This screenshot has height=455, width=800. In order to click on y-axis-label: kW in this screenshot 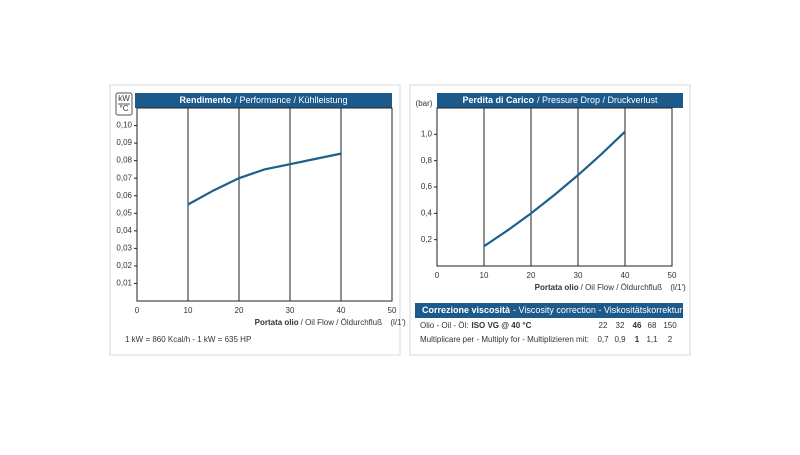, I will do `click(124, 98)`.